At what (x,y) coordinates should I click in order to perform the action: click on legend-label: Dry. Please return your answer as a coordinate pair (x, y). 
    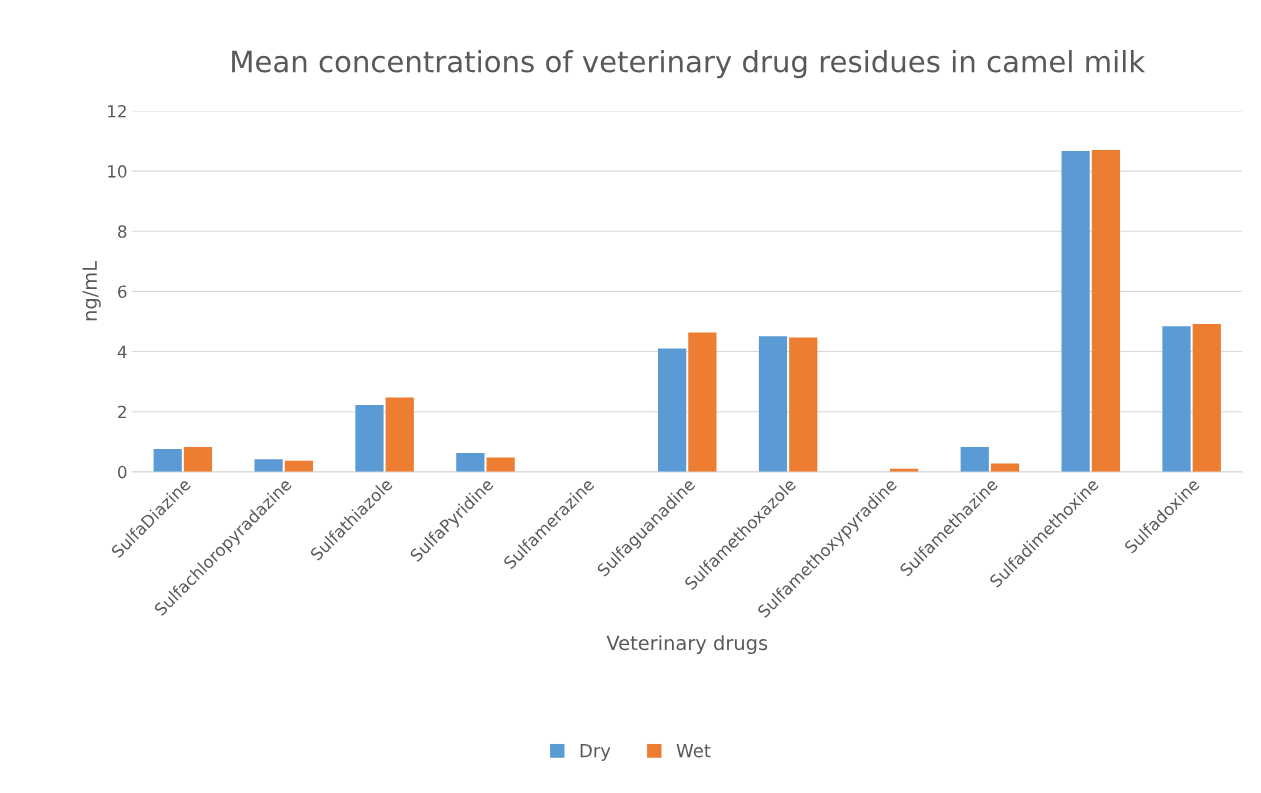
    Looking at the image, I should click on (595, 752).